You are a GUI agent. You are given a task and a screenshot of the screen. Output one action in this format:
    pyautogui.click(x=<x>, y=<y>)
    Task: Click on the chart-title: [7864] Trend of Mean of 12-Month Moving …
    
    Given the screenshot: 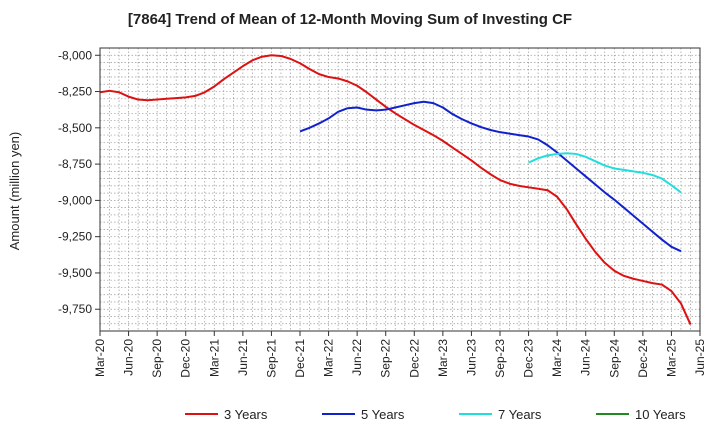 What is the action you would take?
    pyautogui.click(x=350, y=19)
    